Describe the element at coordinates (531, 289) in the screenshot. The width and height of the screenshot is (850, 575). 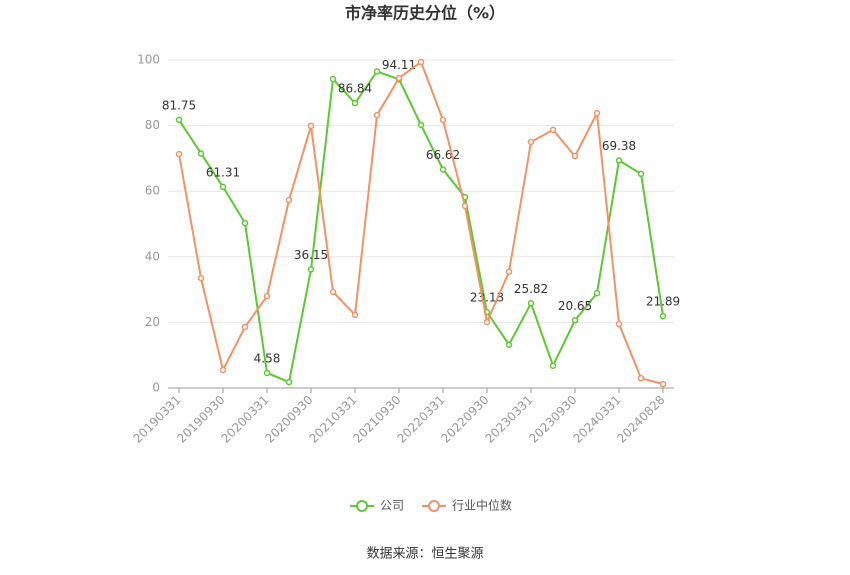
I see `data-label: 25.82` at that location.